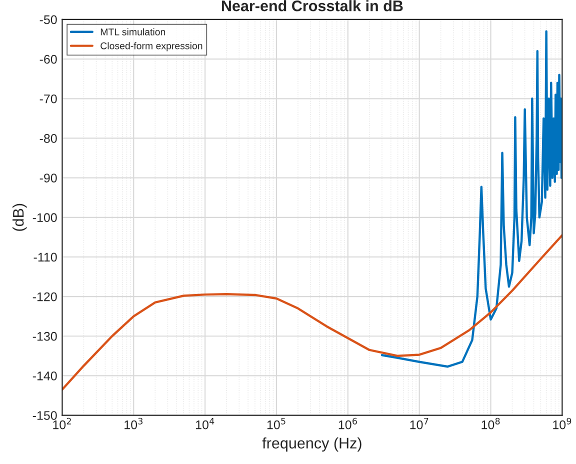  I want to click on legend-label: MTL simulation, so click(133, 32).